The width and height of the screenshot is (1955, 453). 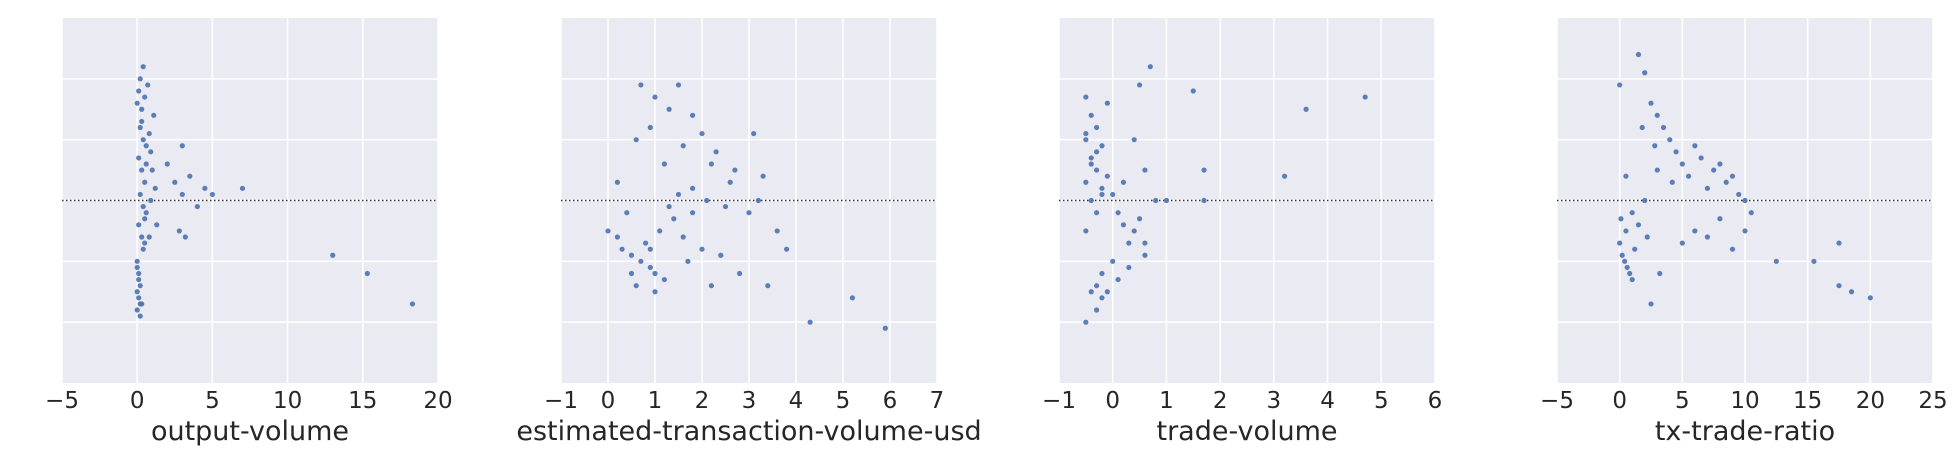 I want to click on x-axis-label: estimated-transaction-volume-usd, so click(x=748, y=431).